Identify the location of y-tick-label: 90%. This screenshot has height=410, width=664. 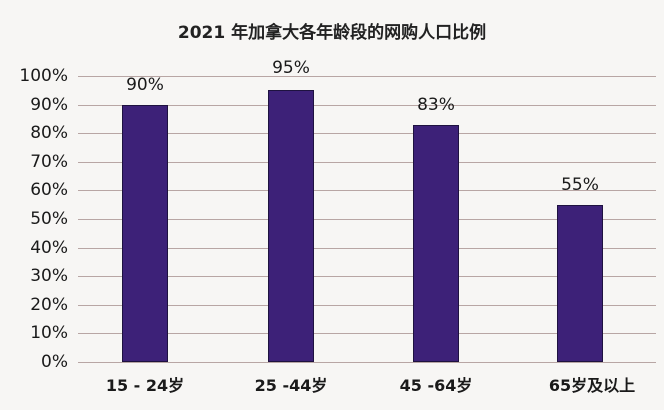
(49, 104).